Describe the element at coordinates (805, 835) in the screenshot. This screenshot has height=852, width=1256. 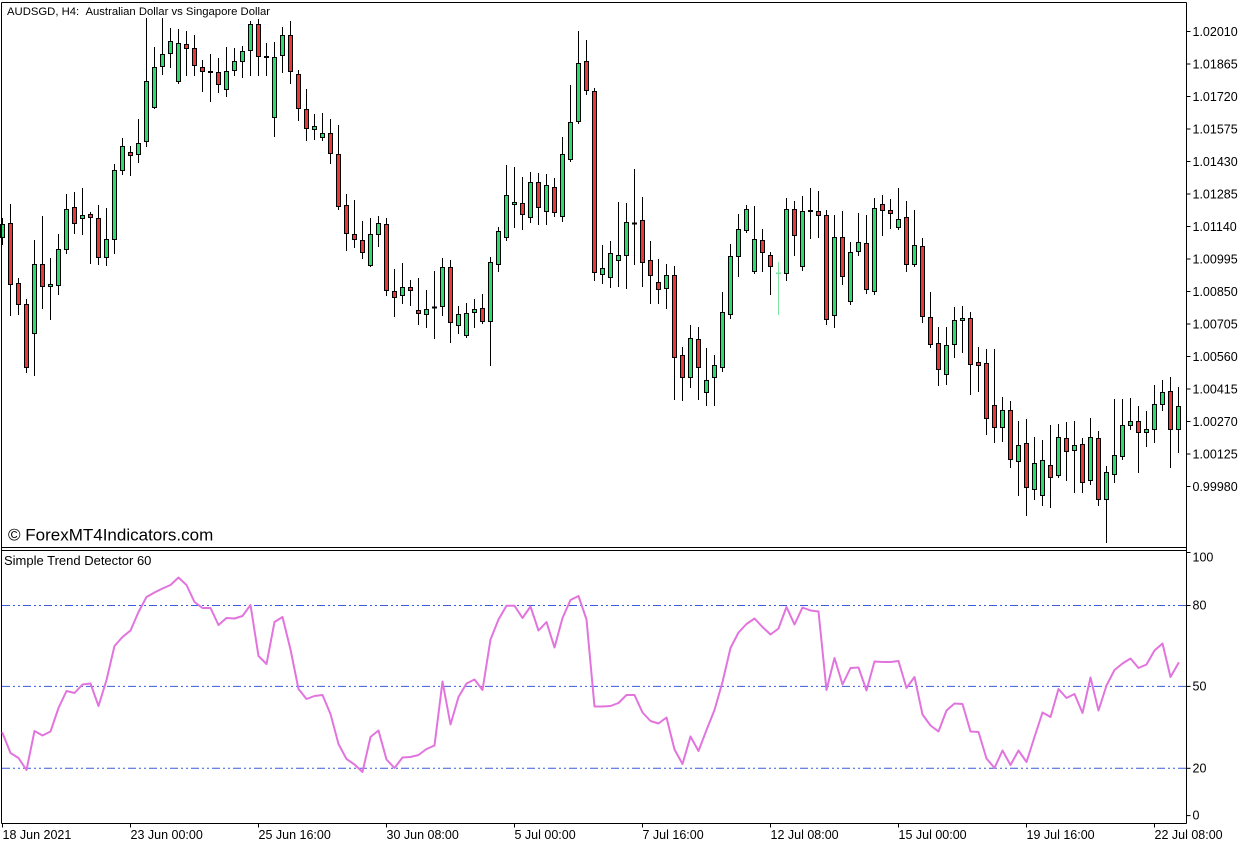
I see `svg-text: 12 Jul 08:00` at that location.